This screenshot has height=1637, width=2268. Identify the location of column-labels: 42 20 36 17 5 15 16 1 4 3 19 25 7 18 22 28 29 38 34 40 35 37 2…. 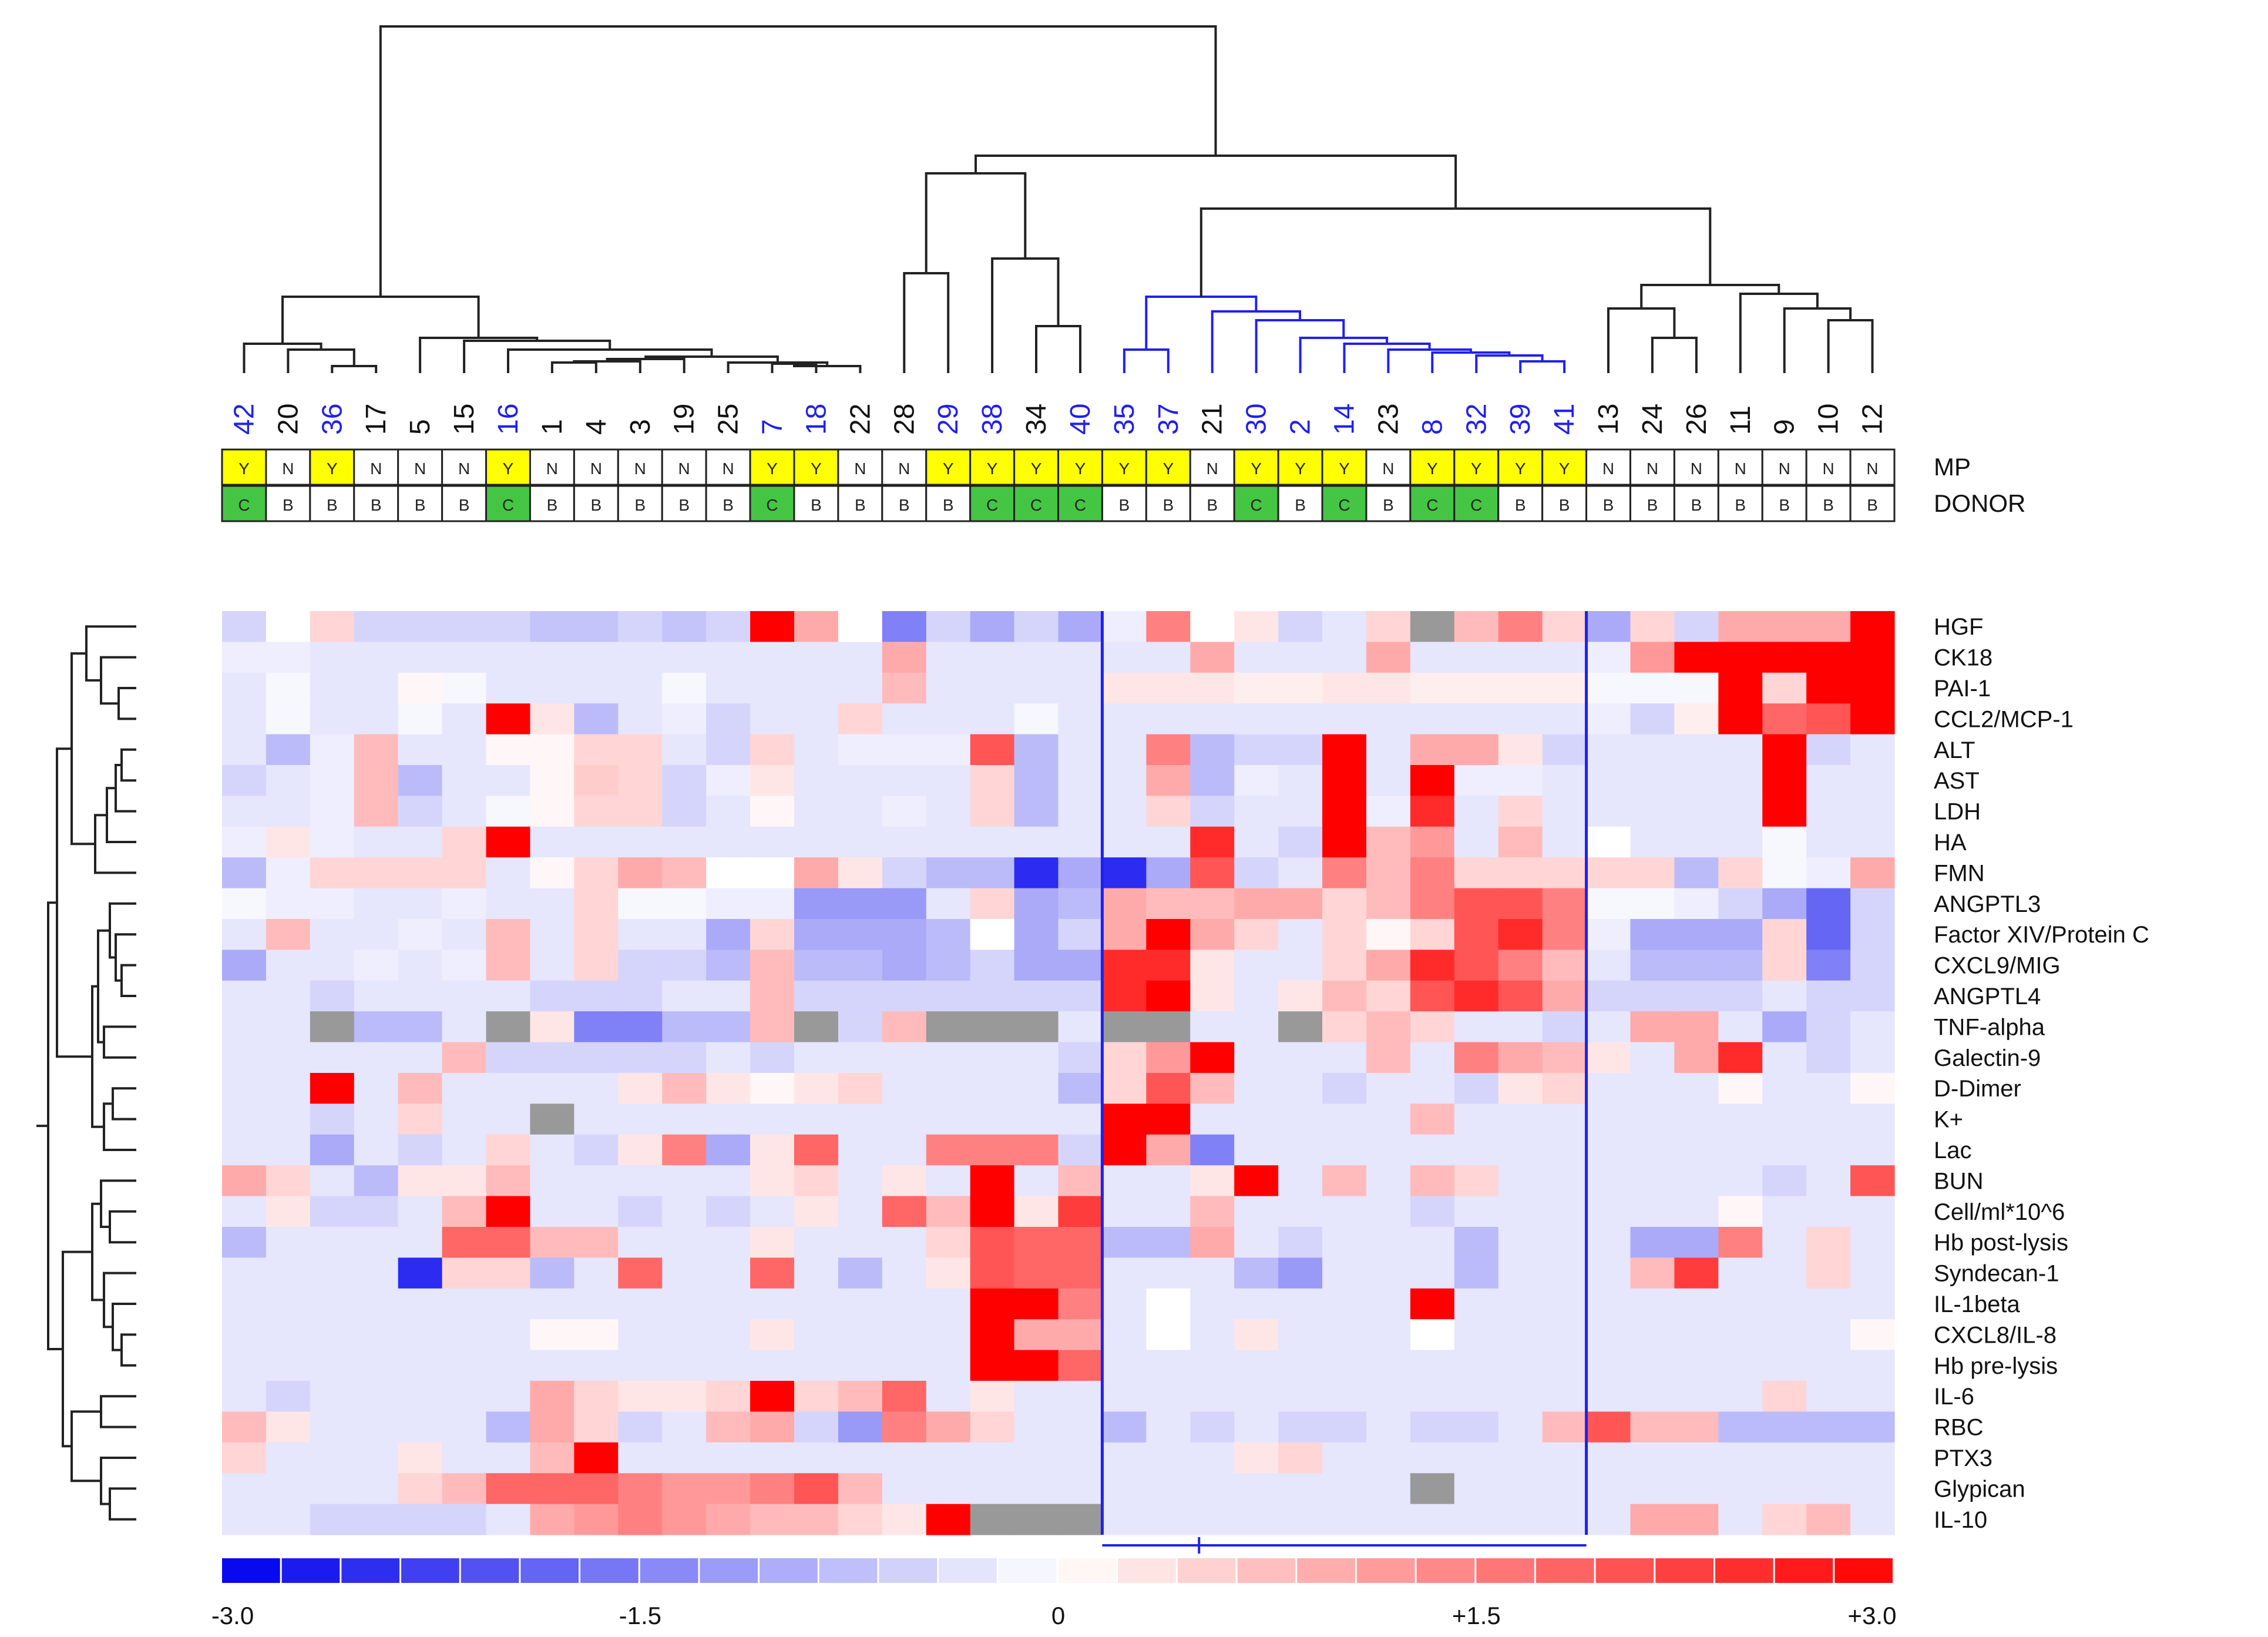
(1058, 419).